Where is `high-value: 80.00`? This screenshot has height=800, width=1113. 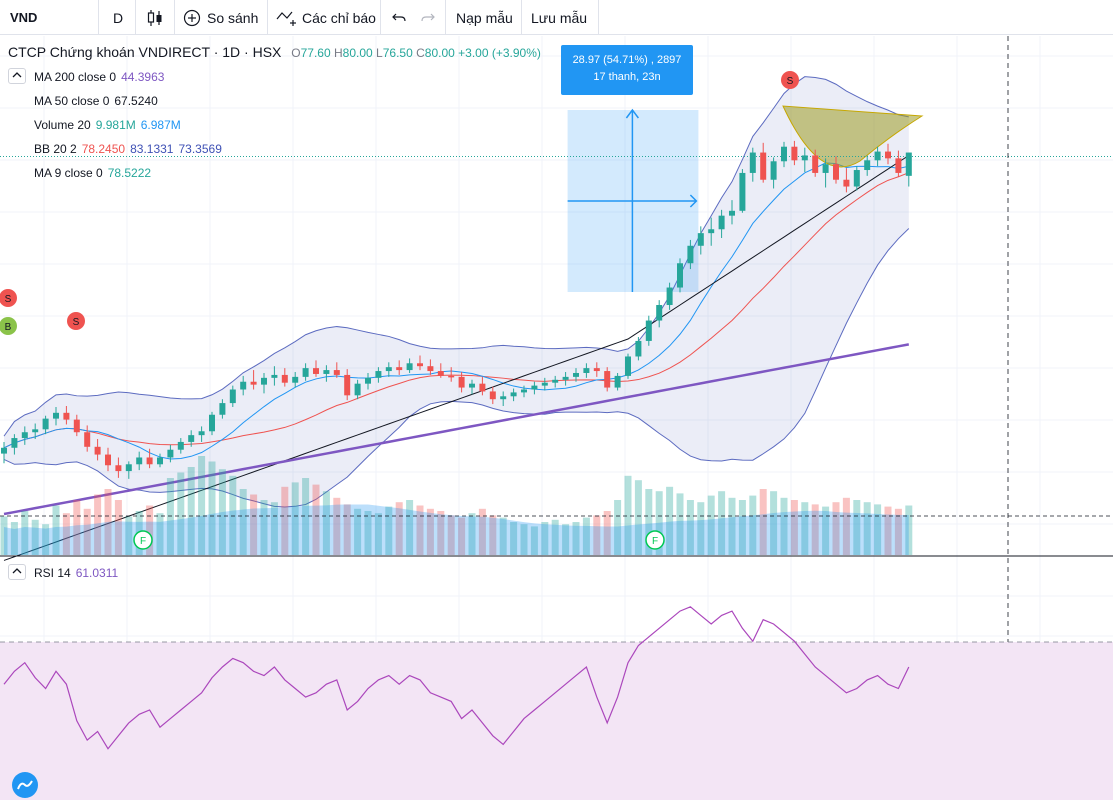 high-value: 80.00 is located at coordinates (357, 53).